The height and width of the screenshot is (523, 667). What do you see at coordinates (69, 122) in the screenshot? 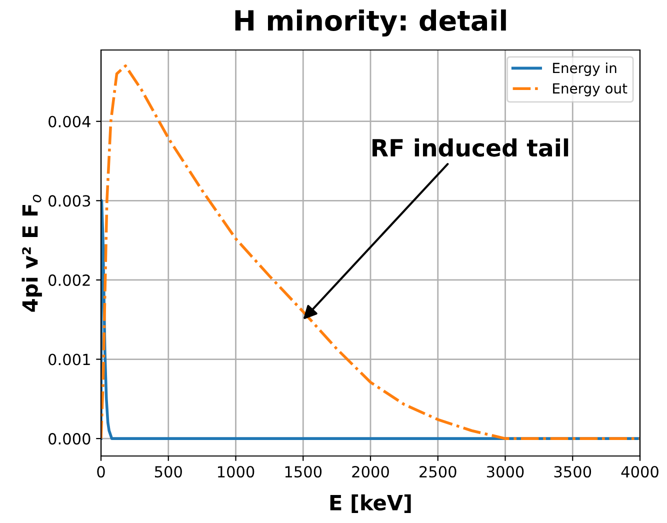
I see `y-tick-label: 0.004` at bounding box center [69, 122].